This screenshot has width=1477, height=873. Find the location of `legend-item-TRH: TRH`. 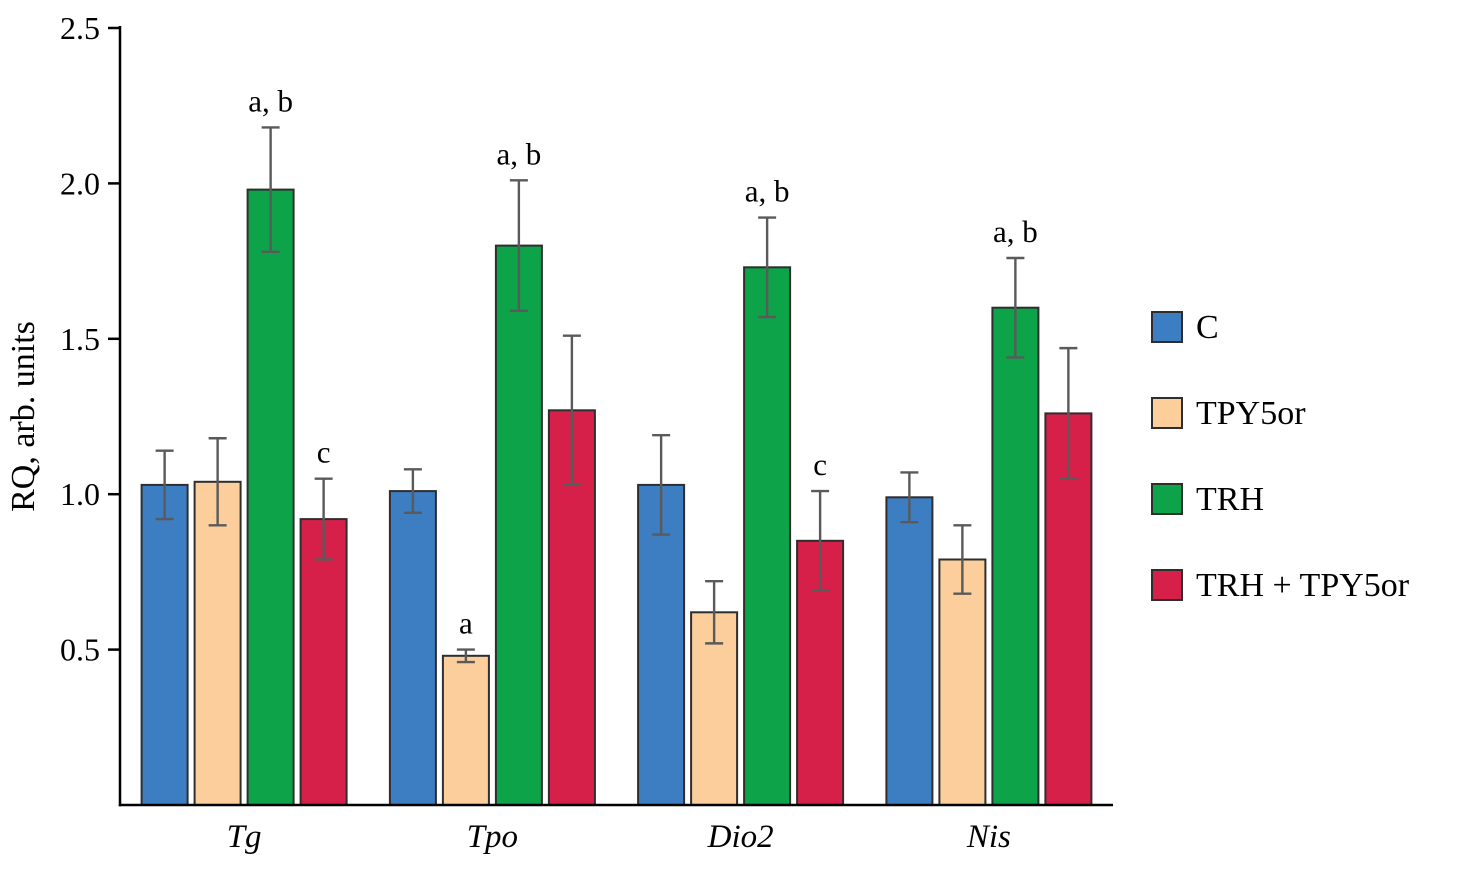

legend-item-TRH: TRH is located at coordinates (1207, 499).